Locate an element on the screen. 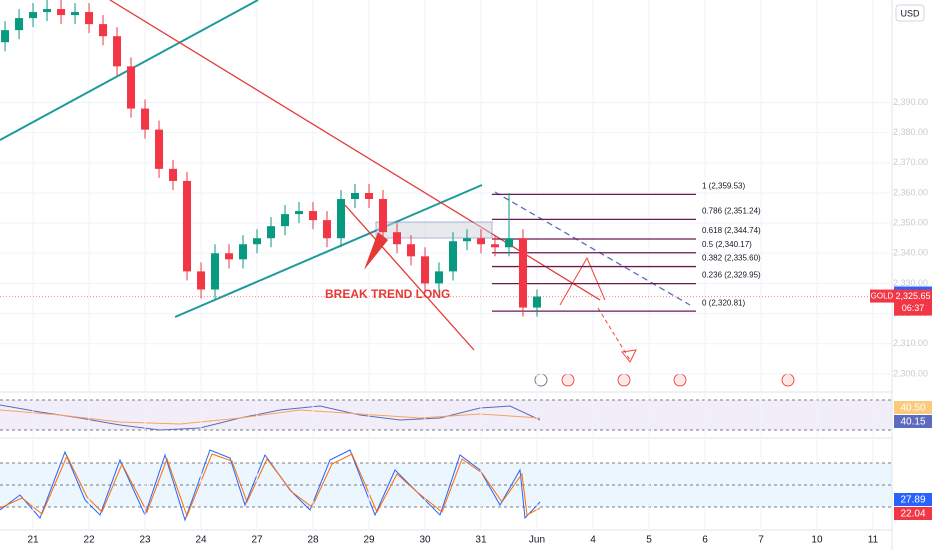 Image resolution: width=932 pixels, height=550 pixels. y-tick-label: 2,360.00 is located at coordinates (910, 192).